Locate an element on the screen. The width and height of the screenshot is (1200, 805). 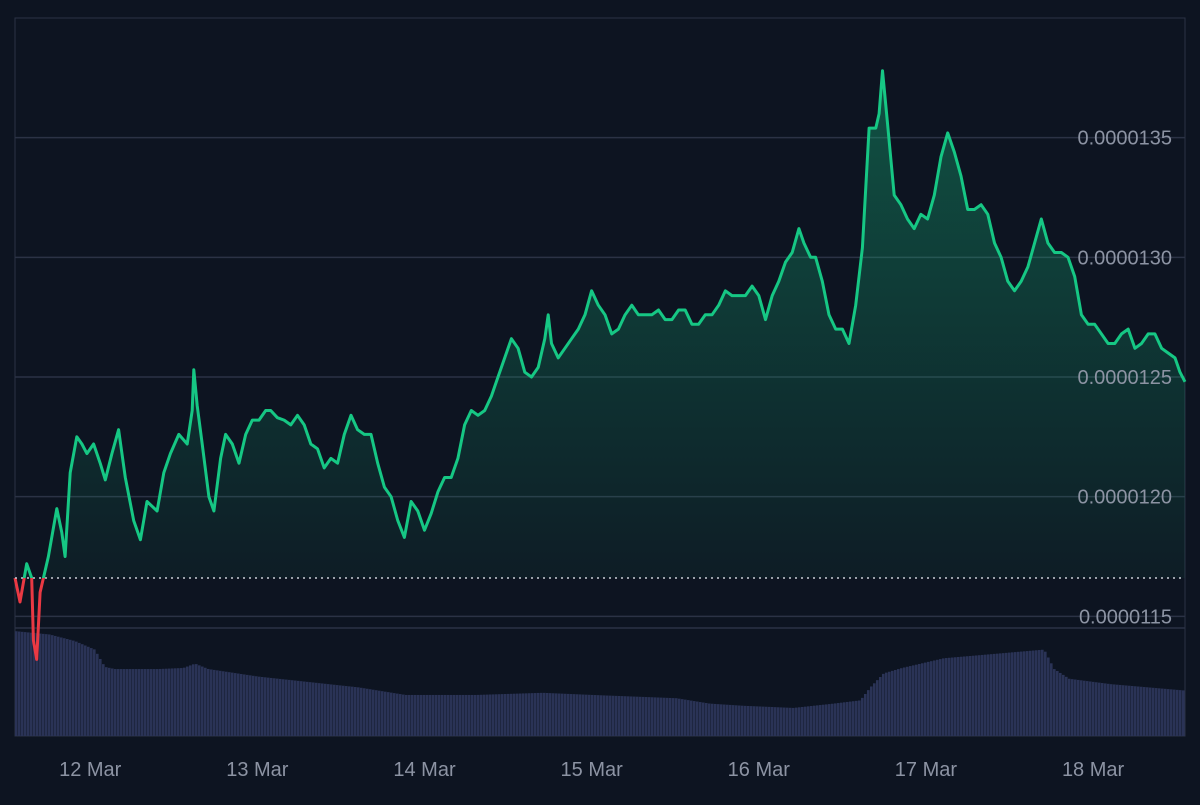
y-tick-label: 0.0000125 is located at coordinates (1124, 378).